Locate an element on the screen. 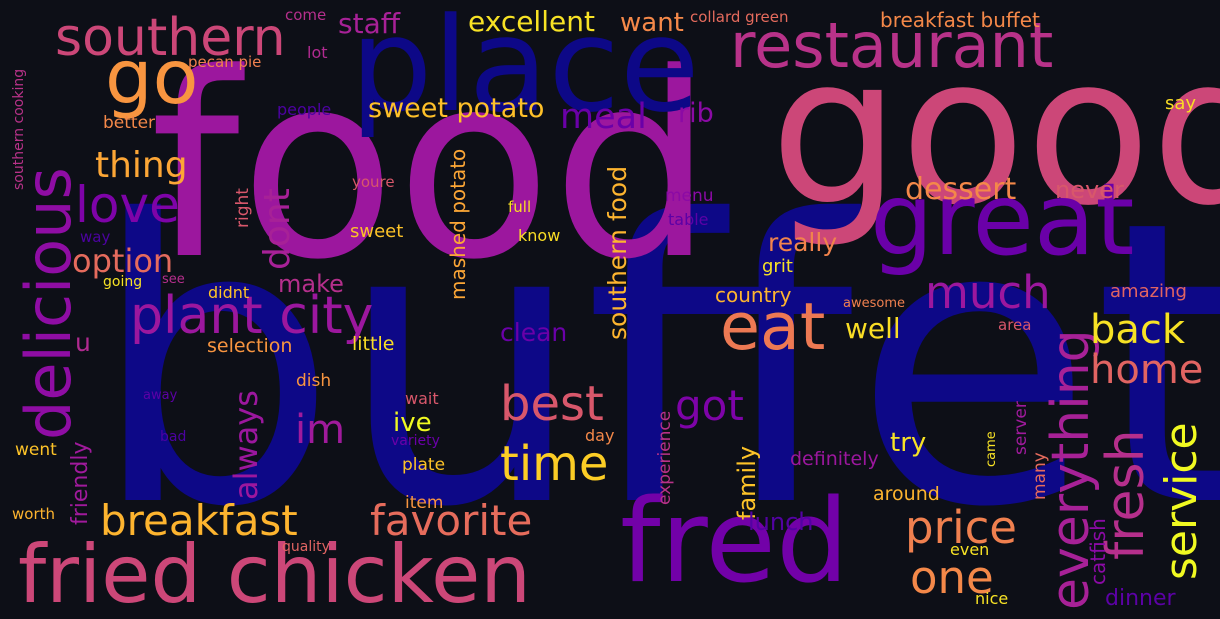 This screenshot has height=619, width=1220. word-southern: southern is located at coordinates (170, 38).